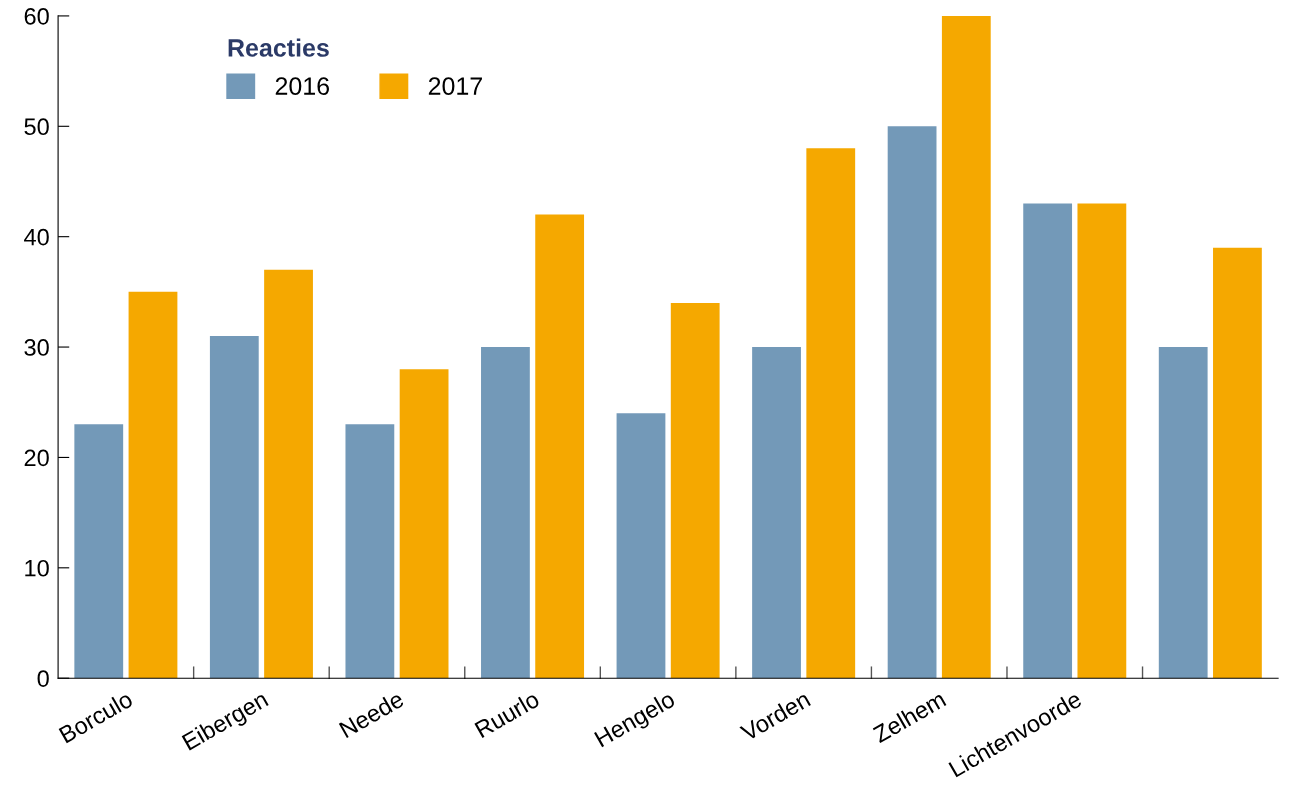  What do you see at coordinates (36, 347) in the screenshot?
I see `y-tick-label: 30` at bounding box center [36, 347].